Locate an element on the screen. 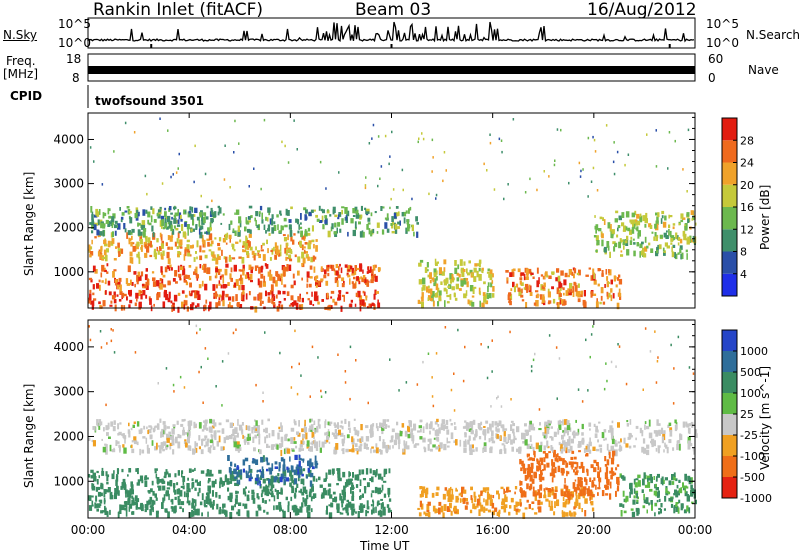 This screenshot has width=800, height=554. freq-frame is located at coordinates (391, 67).